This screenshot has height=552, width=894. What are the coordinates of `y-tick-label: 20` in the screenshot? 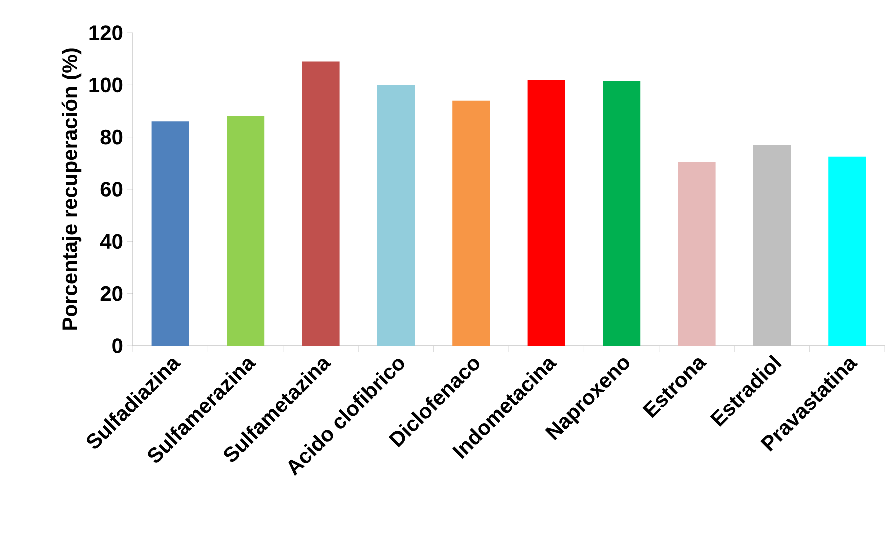 It's located at (111, 294).